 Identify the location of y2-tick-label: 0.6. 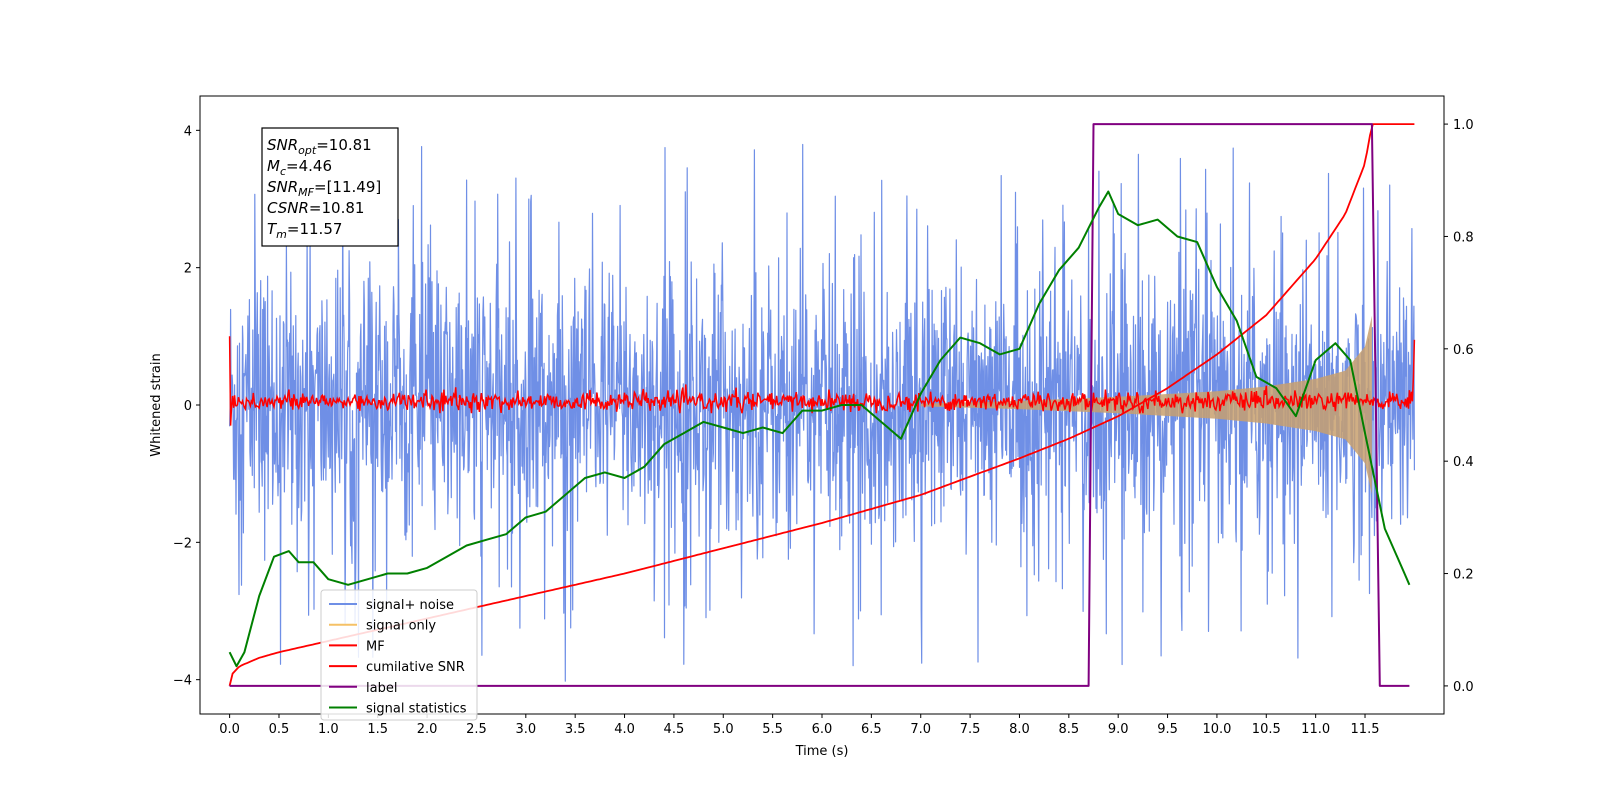
(1463, 350).